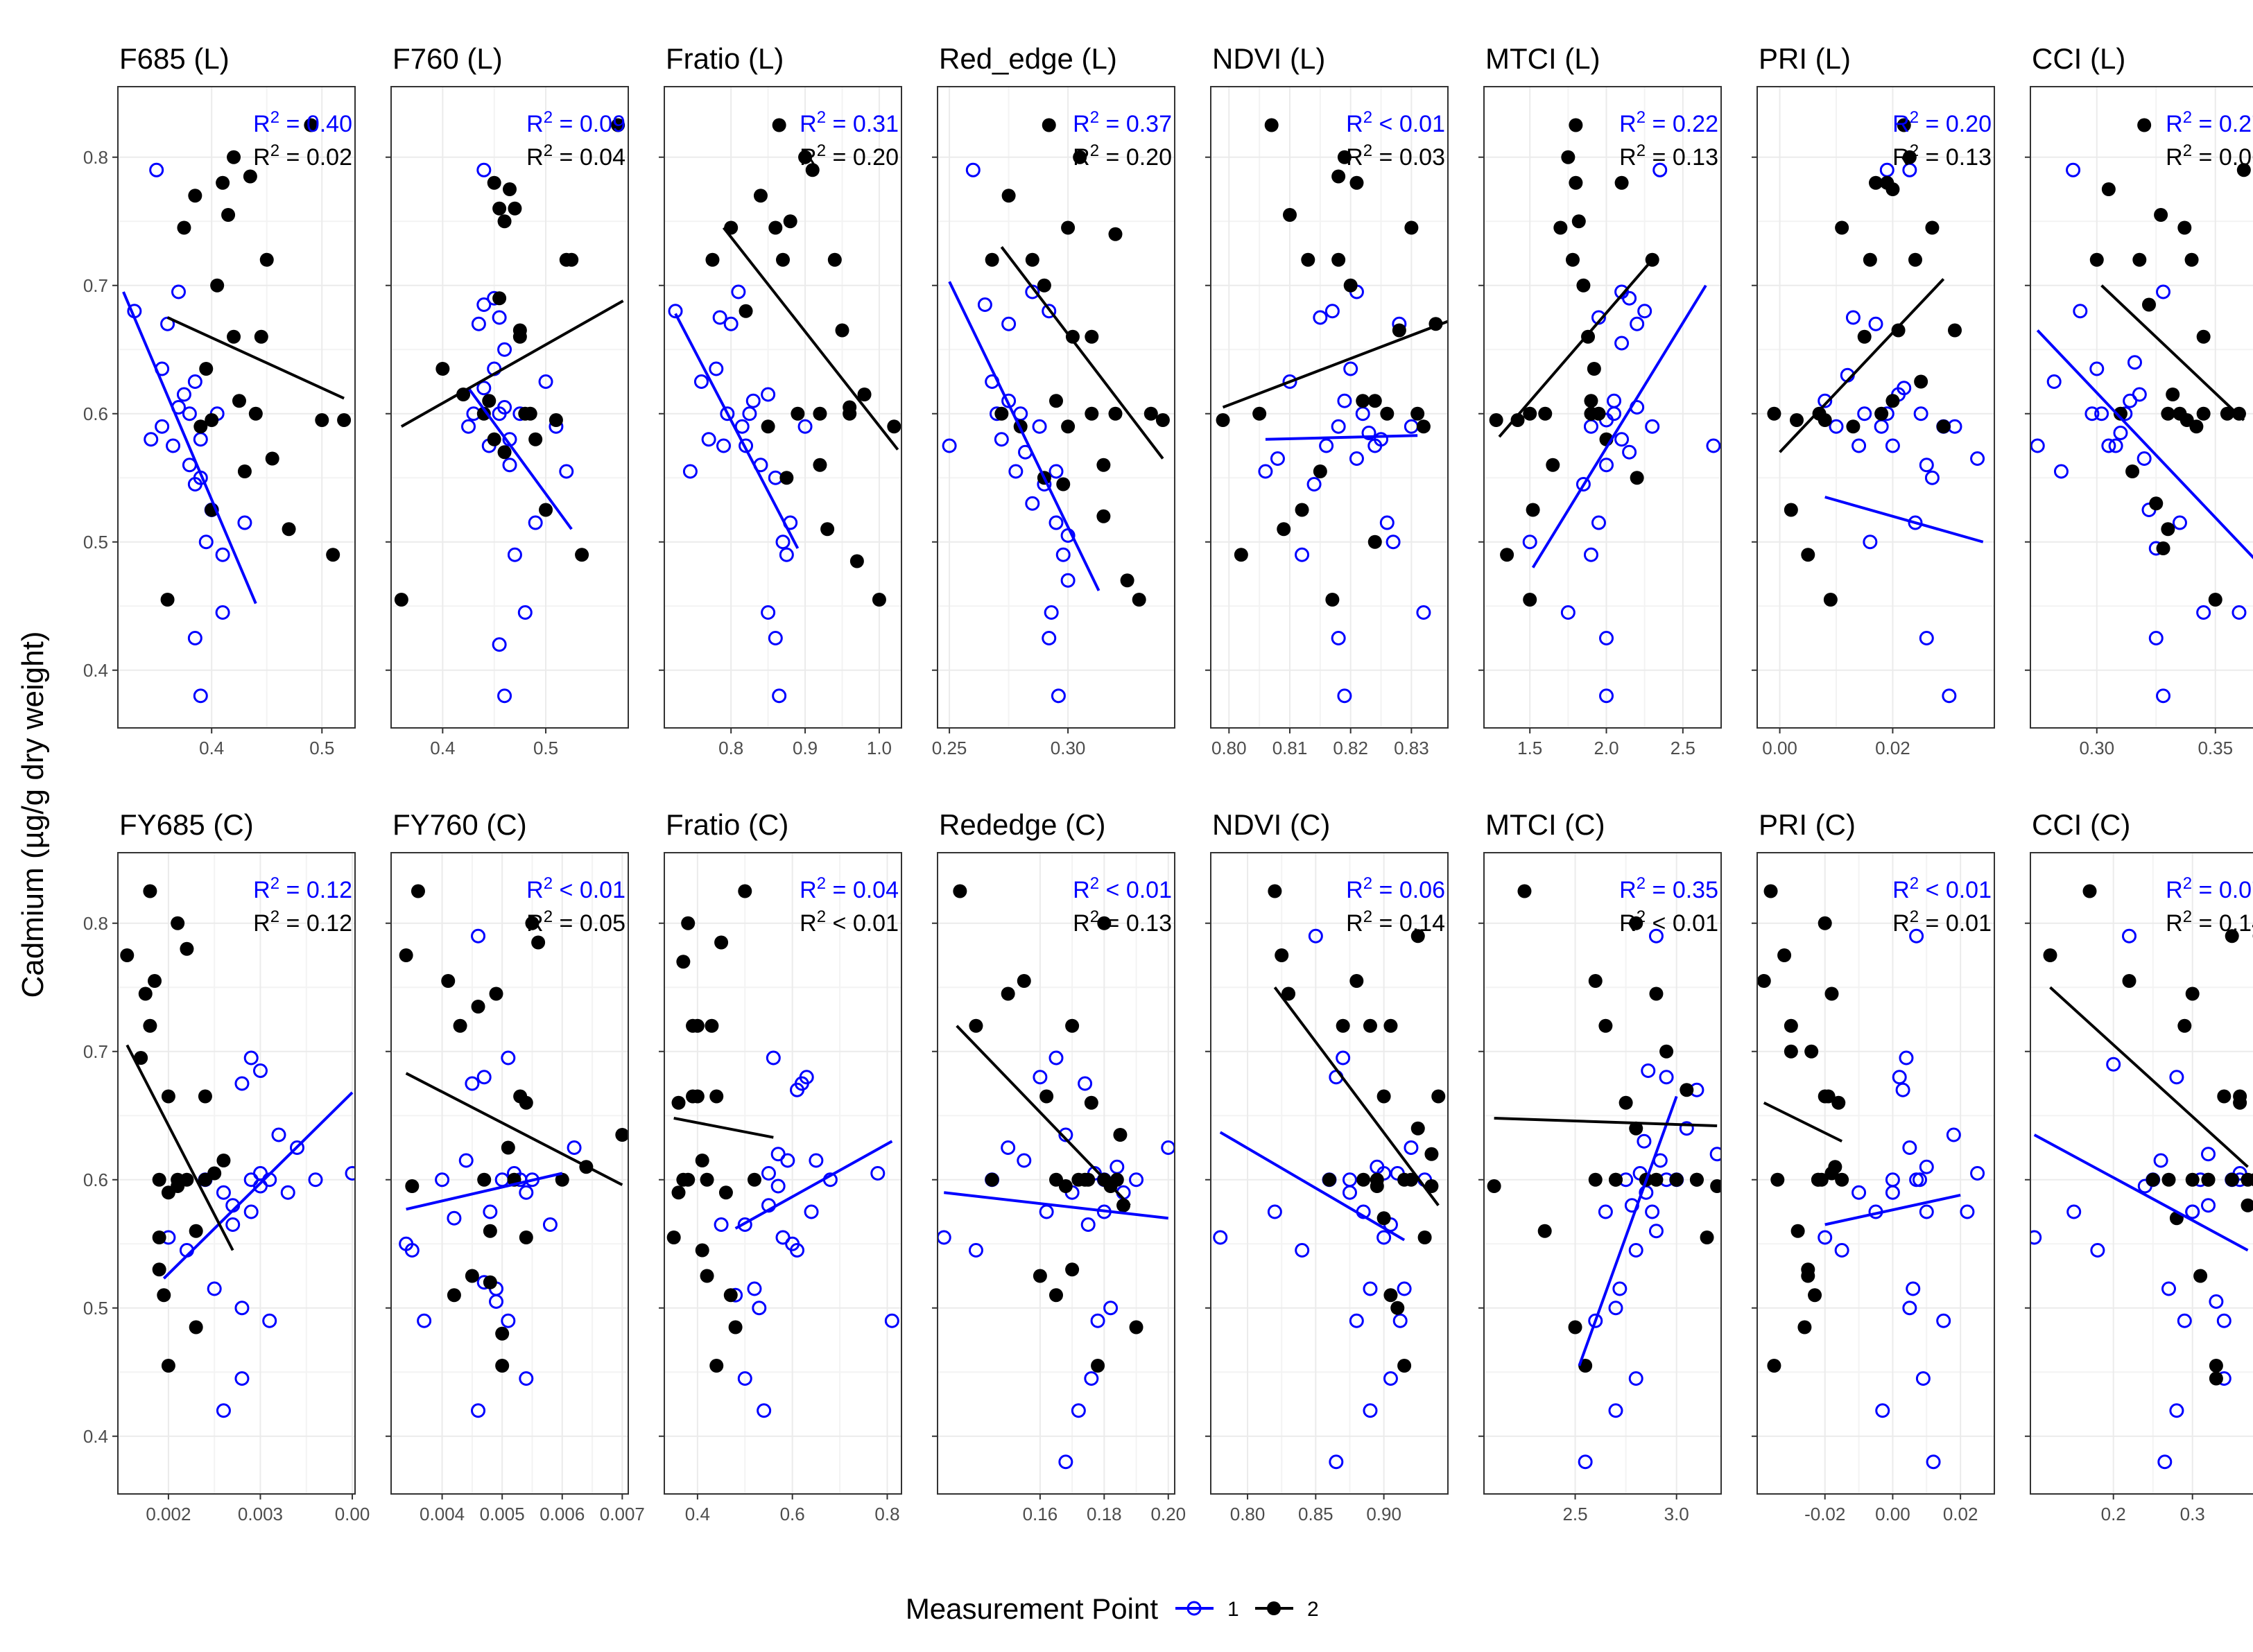  What do you see at coordinates (730, 748) in the screenshot?
I see `x-tick-label: 0.8` at bounding box center [730, 748].